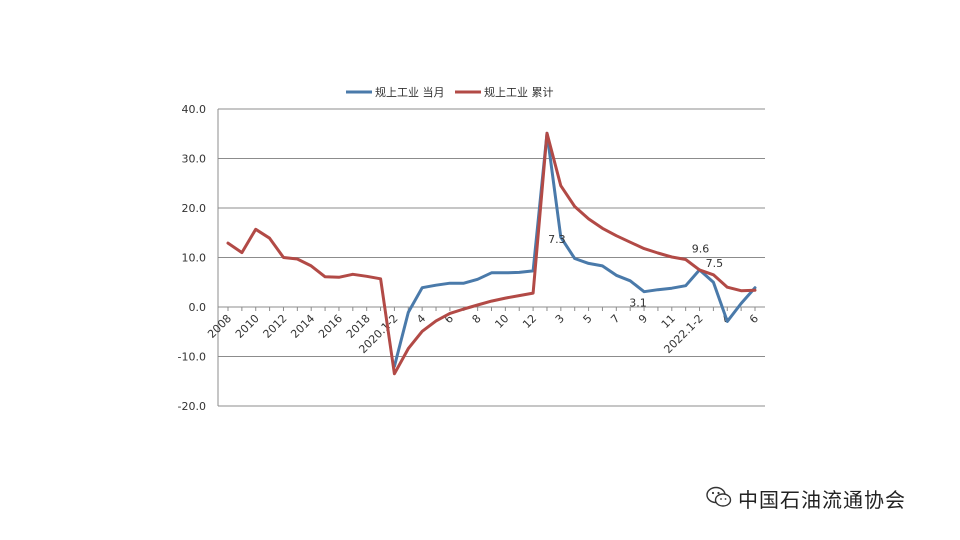 This screenshot has width=960, height=540. I want to click on x-tick-label: 2012, so click(275, 326).